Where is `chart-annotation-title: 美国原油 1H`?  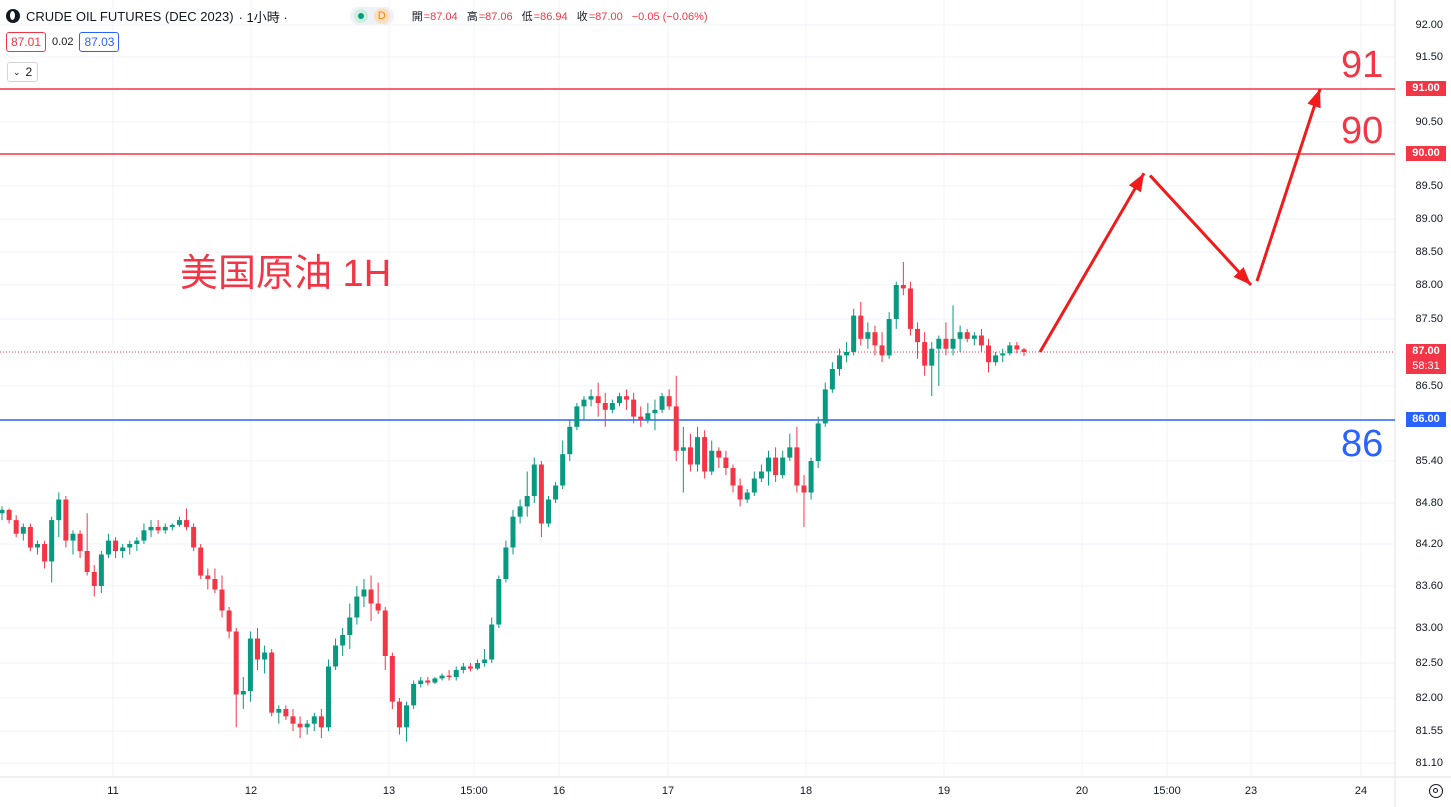
chart-annotation-title: 美国原油 1H is located at coordinates (286, 274).